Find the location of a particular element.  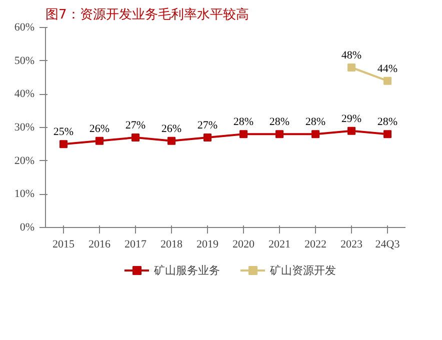

y-tick-label: 20% is located at coordinates (24, 160).